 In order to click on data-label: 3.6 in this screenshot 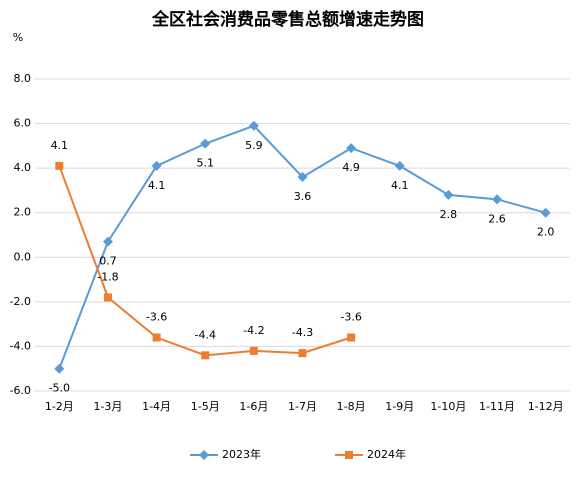, I will do `click(303, 196)`.